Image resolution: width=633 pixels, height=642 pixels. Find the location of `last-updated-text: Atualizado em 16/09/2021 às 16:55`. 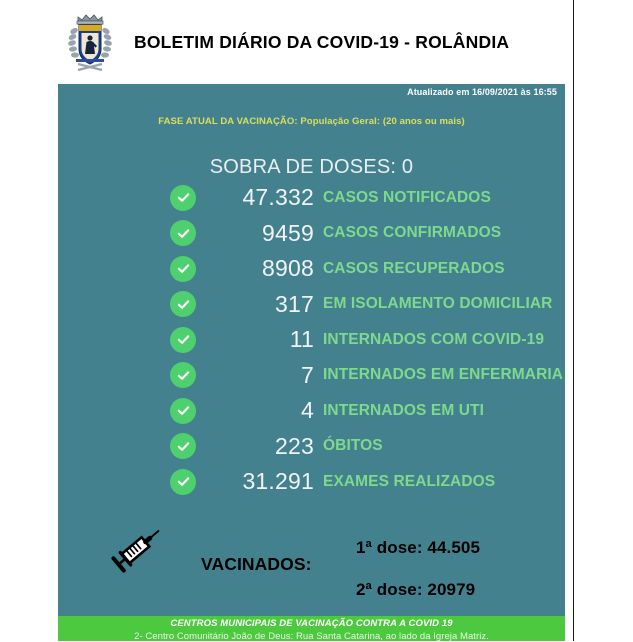

last-updated-text: Atualizado em 16/09/2021 às 16:55 is located at coordinates (482, 92).